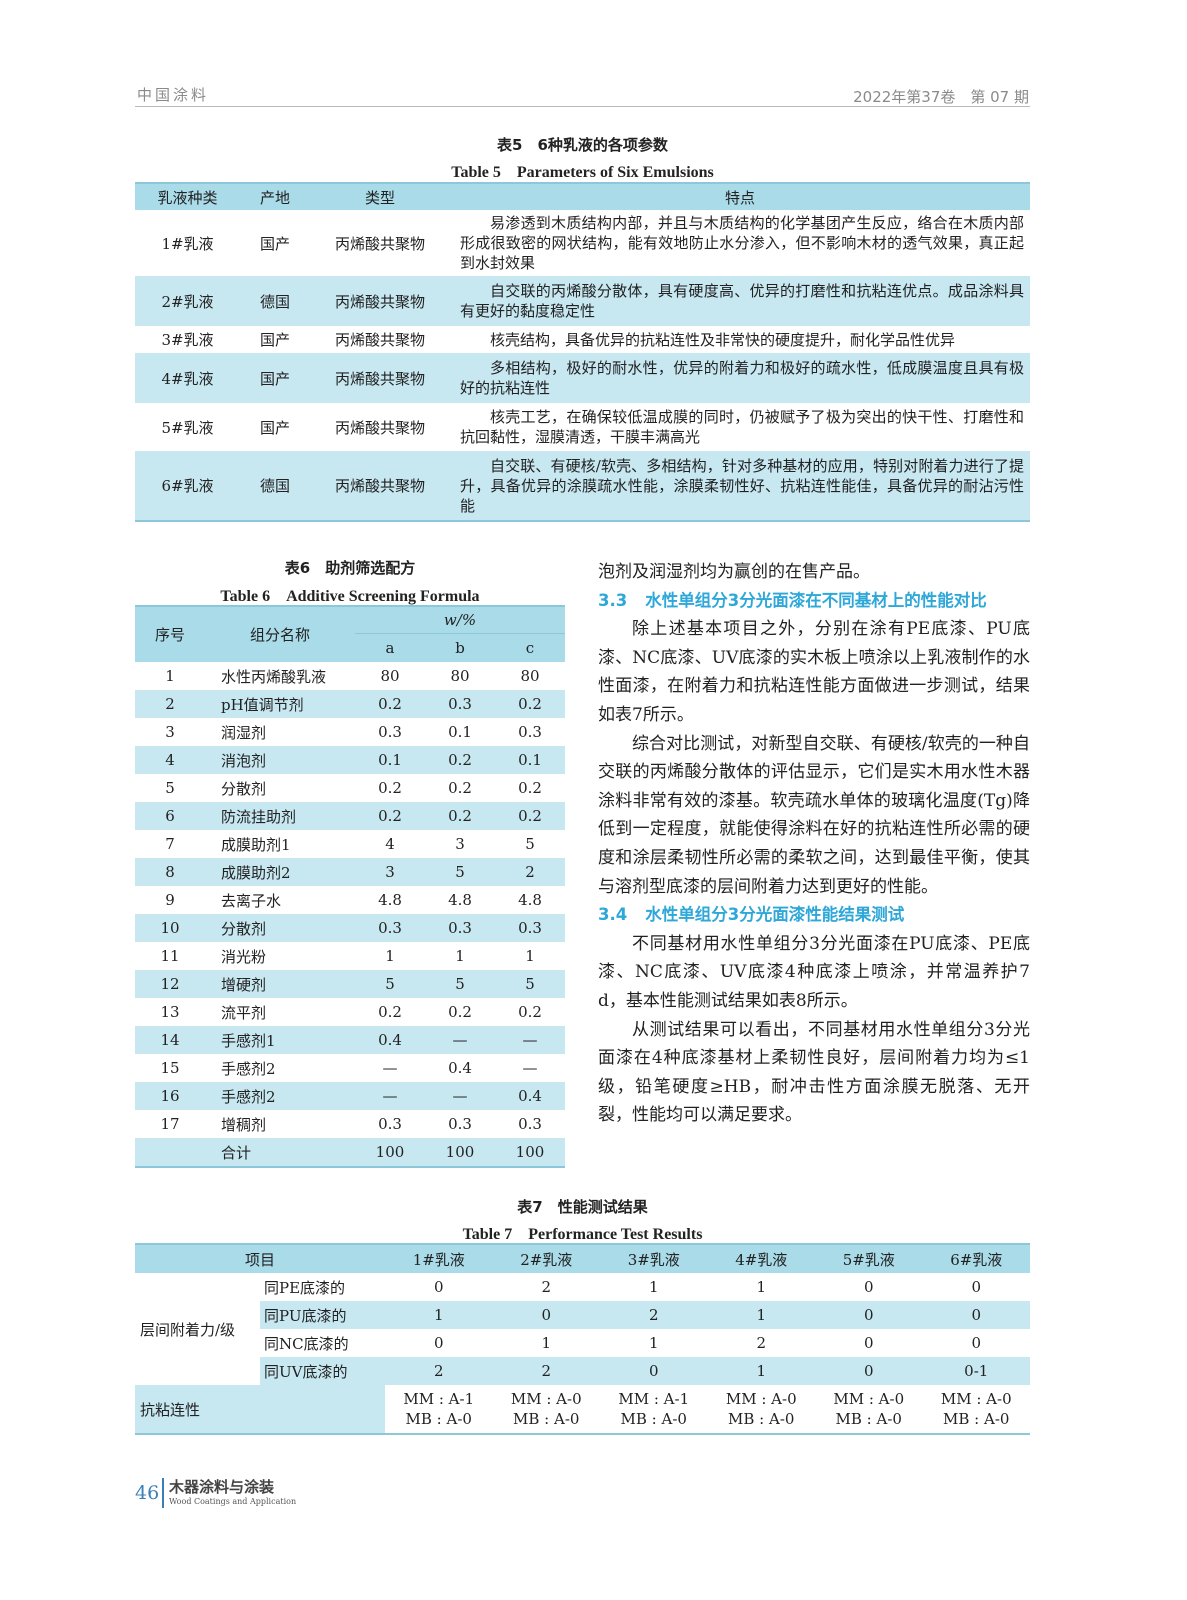  Describe the element at coordinates (350, 732) in the screenshot. I see `table6-row: 3 润湿剂 0.3 0.1 0.3` at that location.